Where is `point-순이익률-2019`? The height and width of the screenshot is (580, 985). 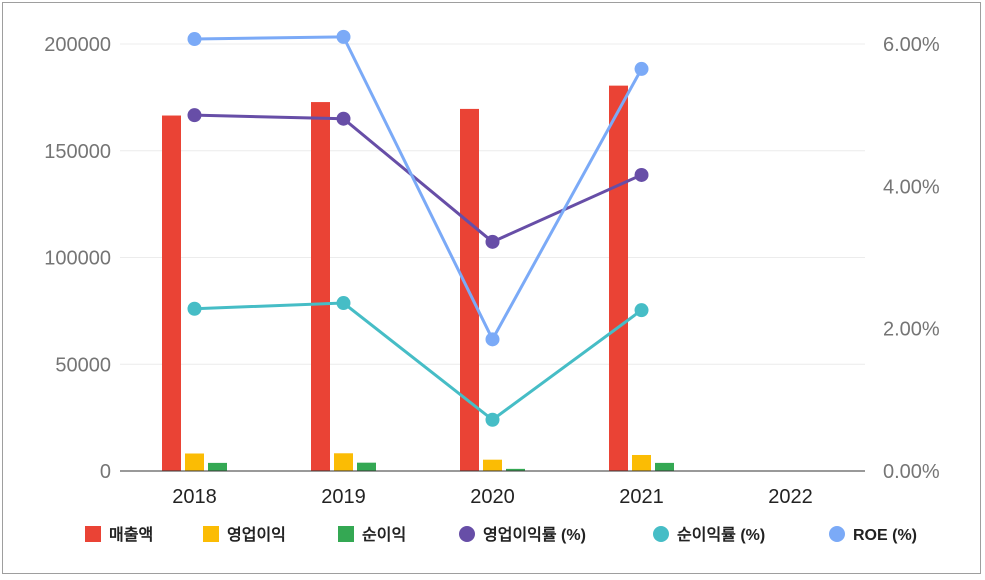
point-순이익률-2019 is located at coordinates (343, 303).